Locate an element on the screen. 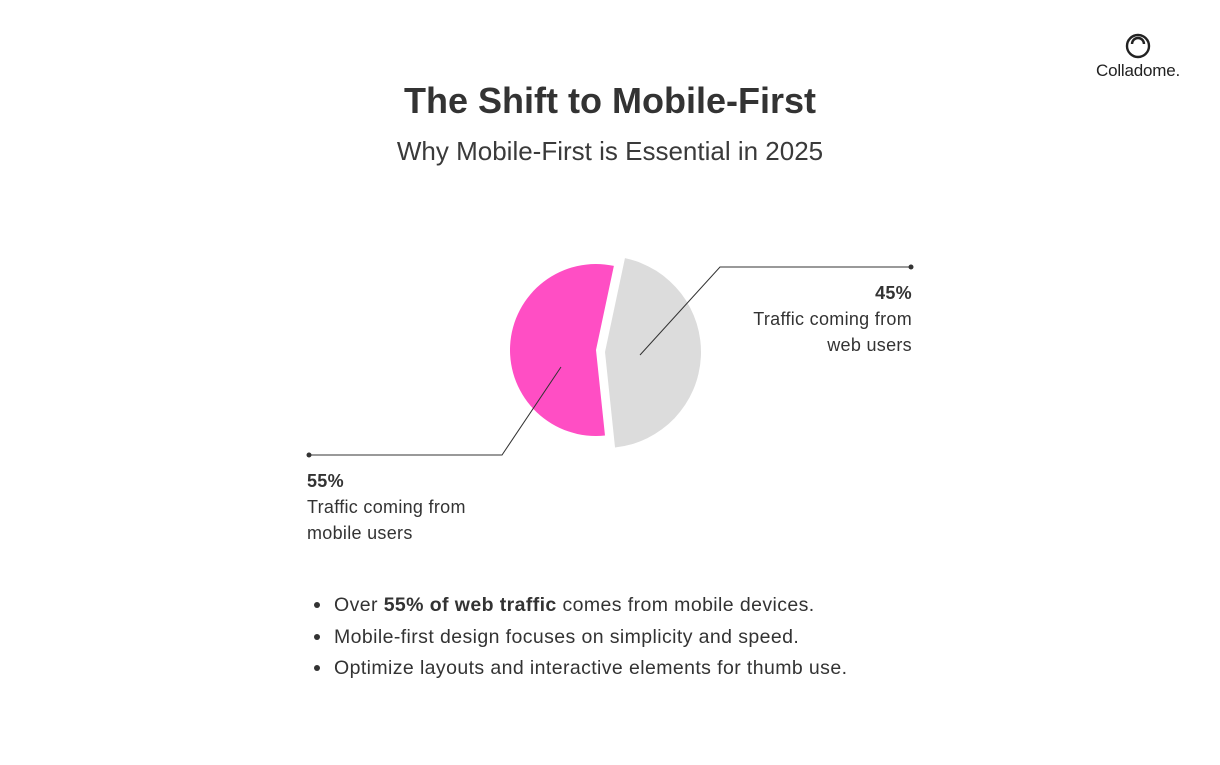  pie-slice-web is located at coordinates (653, 353).